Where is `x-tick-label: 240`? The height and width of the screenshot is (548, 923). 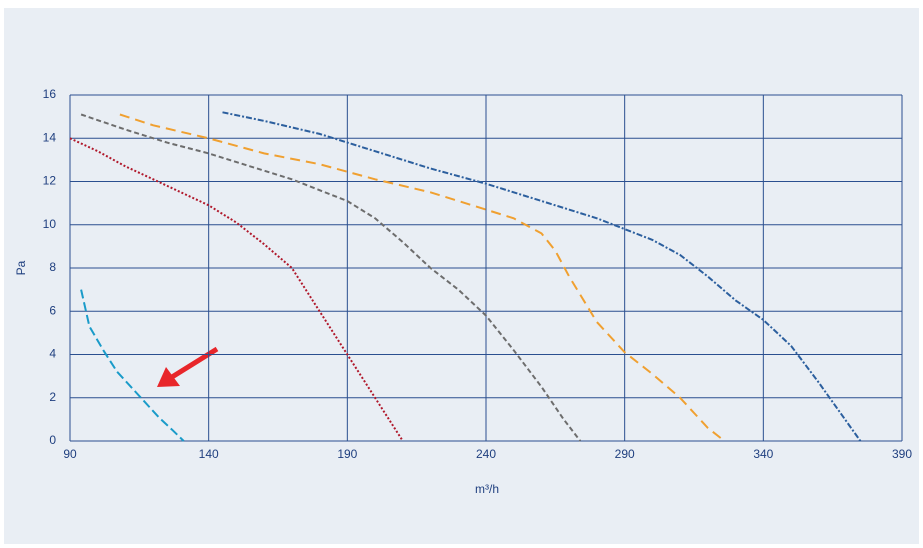 x-tick-label: 240 is located at coordinates (486, 454).